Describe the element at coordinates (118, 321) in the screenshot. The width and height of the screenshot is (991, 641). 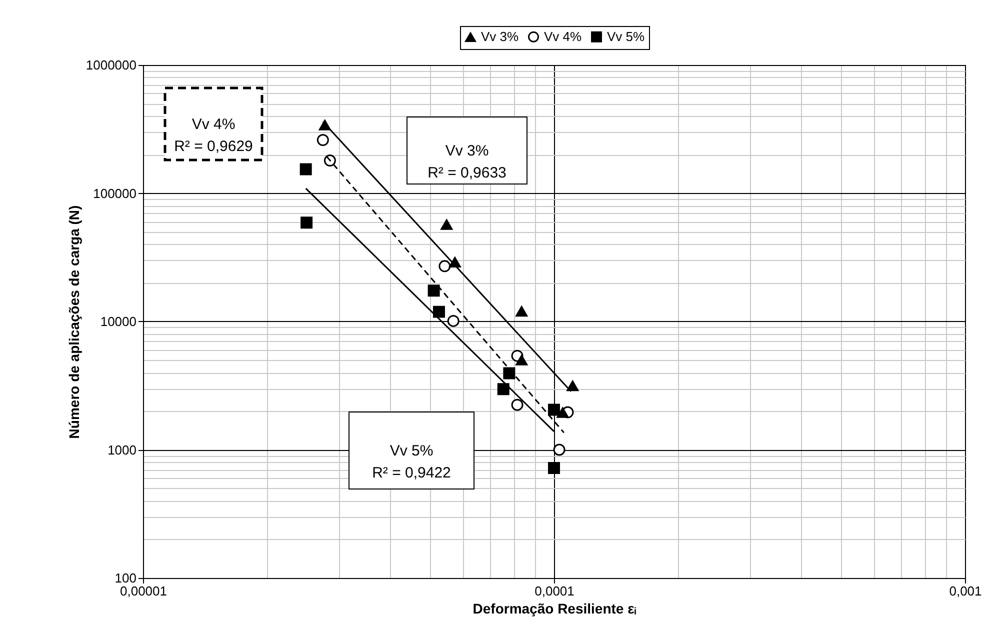
I see `y-tick-label: 10000` at that location.